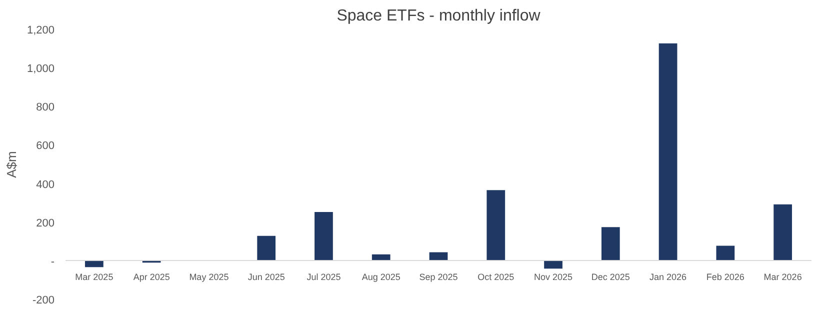  What do you see at coordinates (45, 108) in the screenshot?
I see `y-tick-label: 800` at bounding box center [45, 108].